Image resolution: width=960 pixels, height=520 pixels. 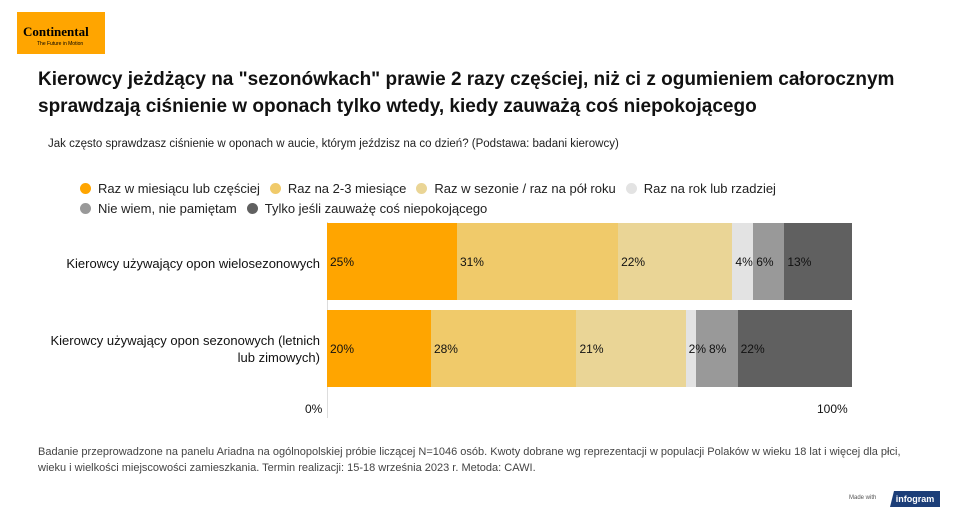 What do you see at coordinates (709, 188) in the screenshot?
I see `legend-label: Raz na rok lub rzadziej` at bounding box center [709, 188].